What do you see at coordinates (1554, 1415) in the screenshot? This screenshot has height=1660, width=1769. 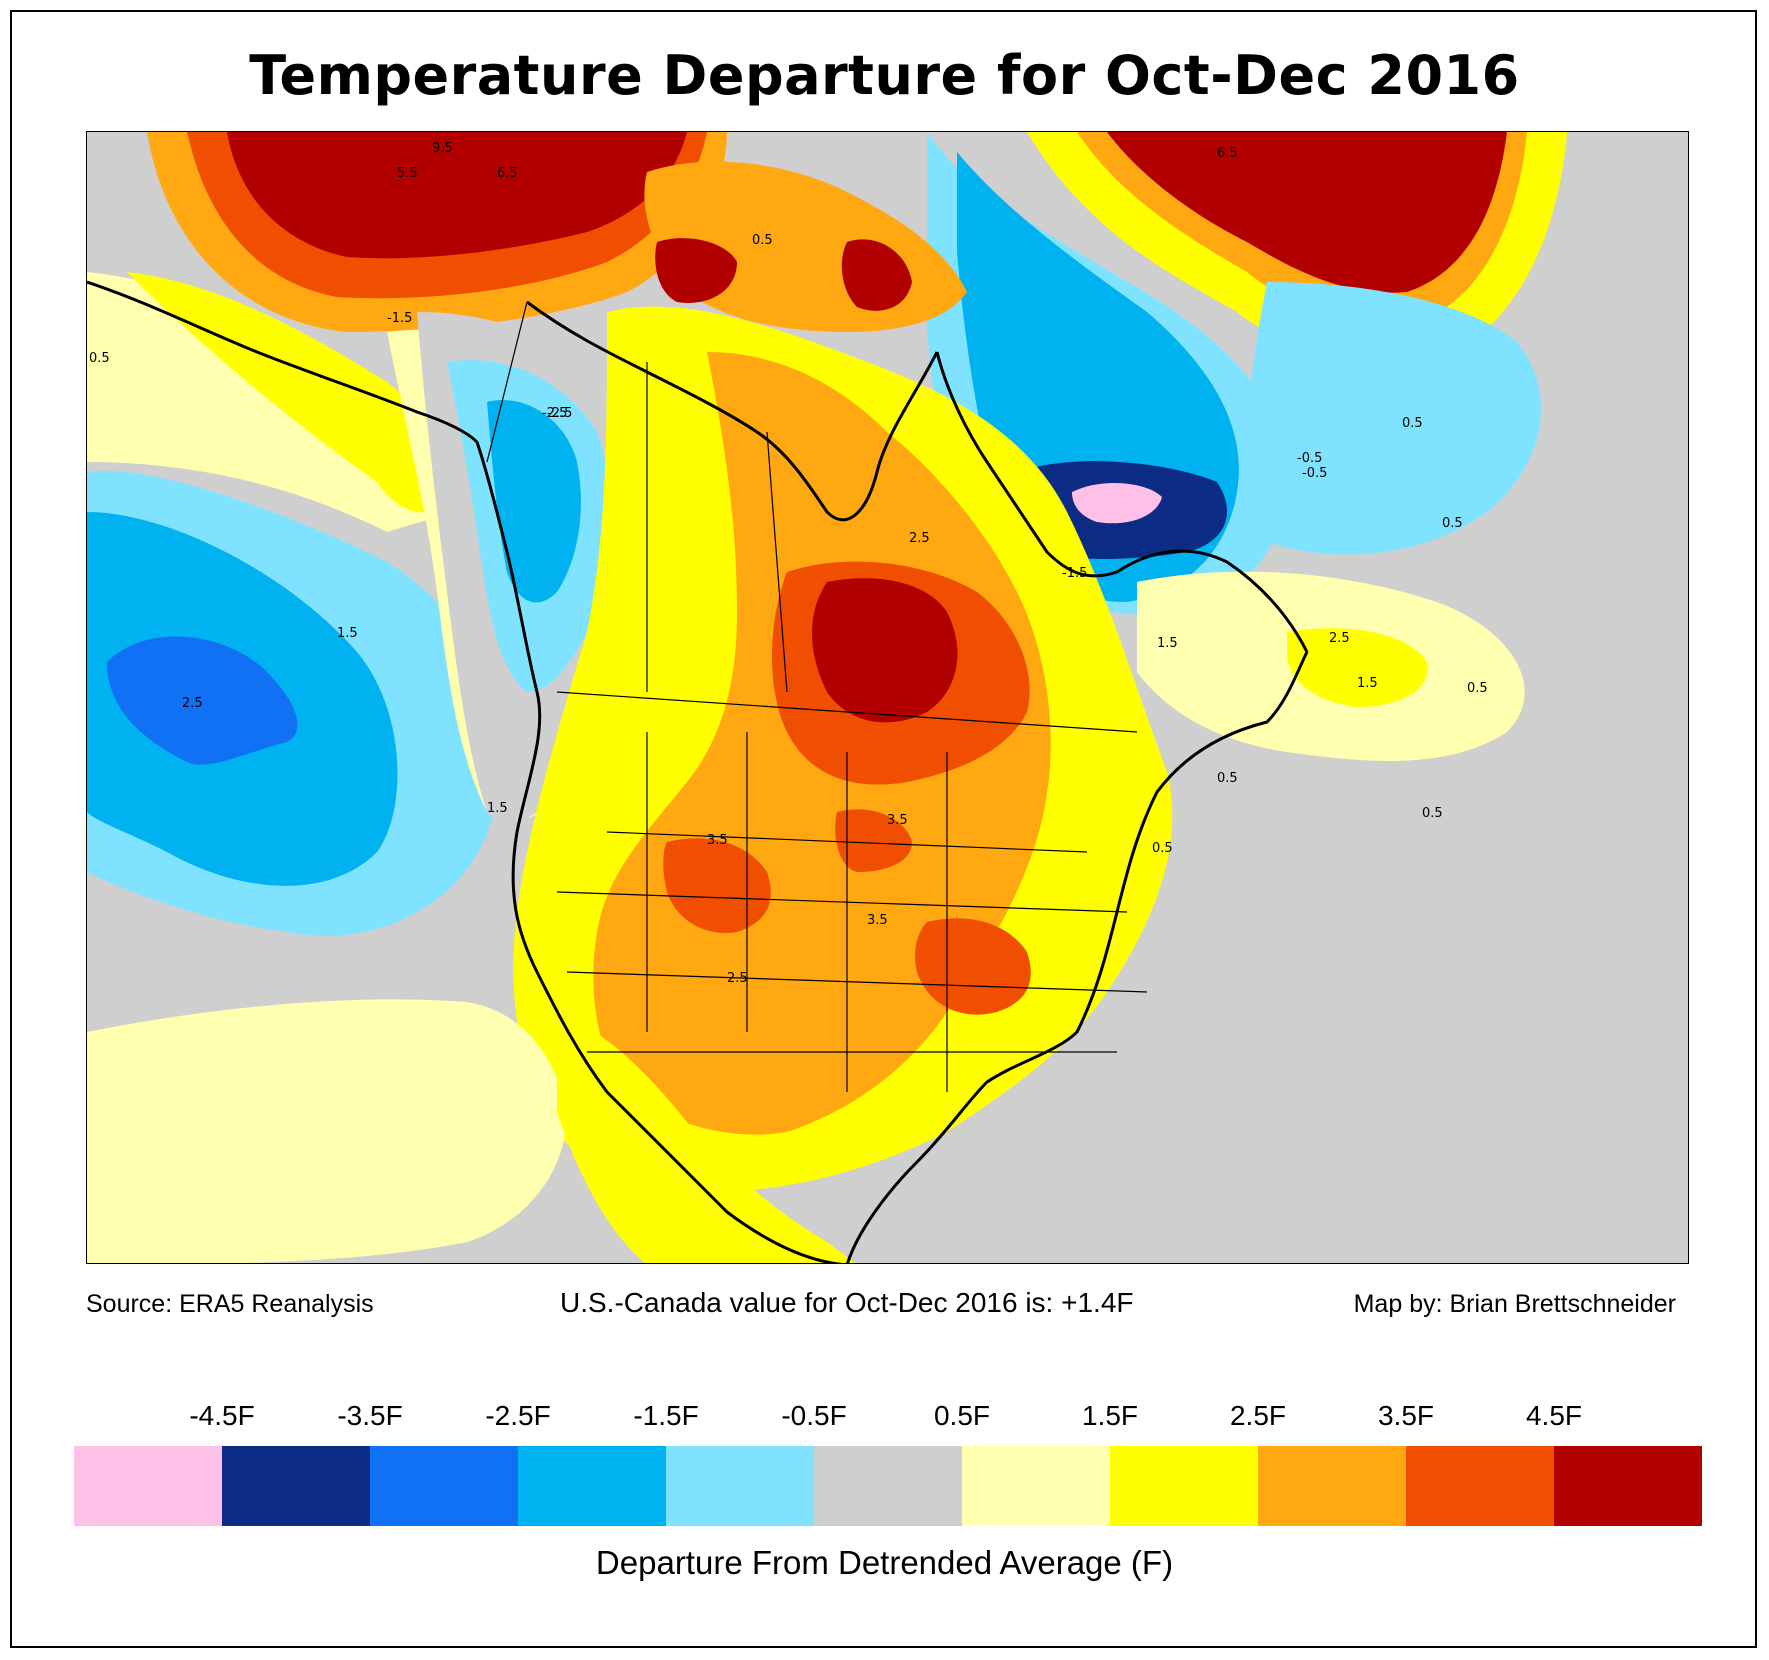 I see `colorbar-tick-label: 4.5F` at bounding box center [1554, 1415].